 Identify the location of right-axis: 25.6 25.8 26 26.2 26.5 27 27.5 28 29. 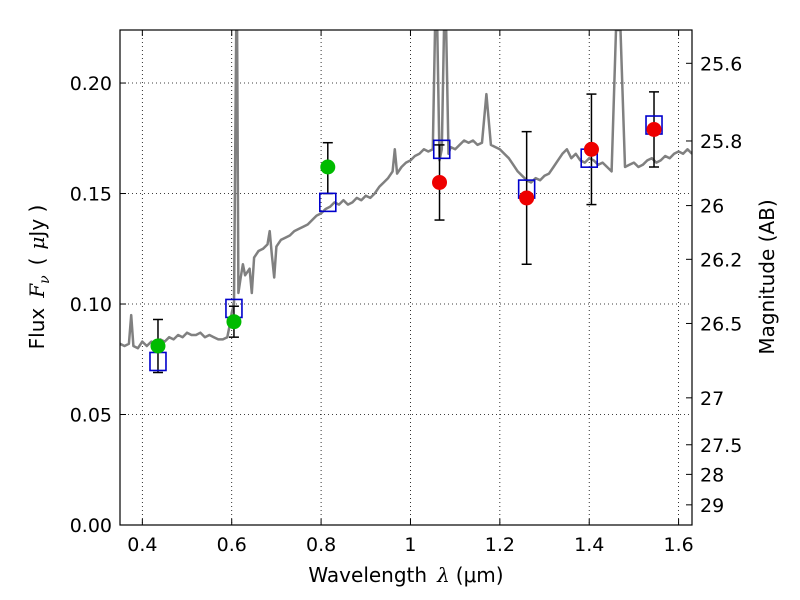
(714, 285).